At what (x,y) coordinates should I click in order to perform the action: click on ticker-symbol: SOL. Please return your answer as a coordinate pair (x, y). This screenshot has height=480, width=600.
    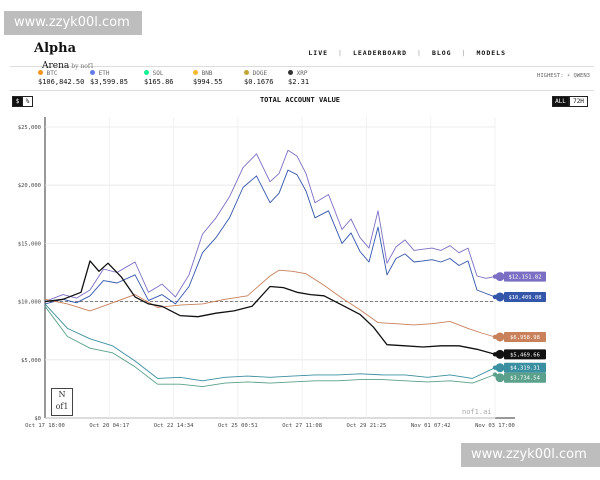
    Looking at the image, I should click on (158, 73).